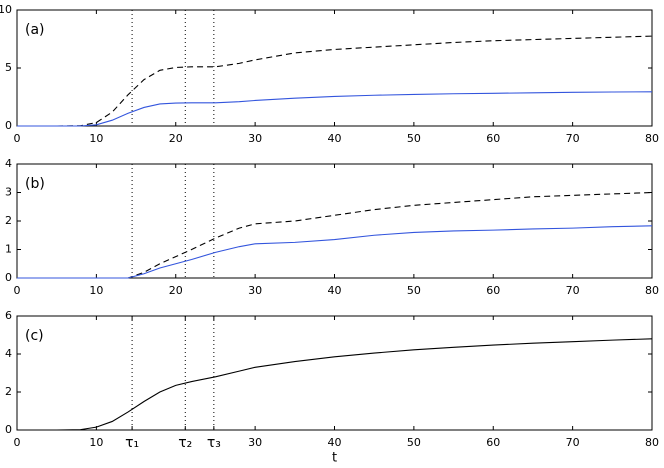 This screenshot has width=664, height=468. I want to click on y-tick-label: 1, so click(8, 249).